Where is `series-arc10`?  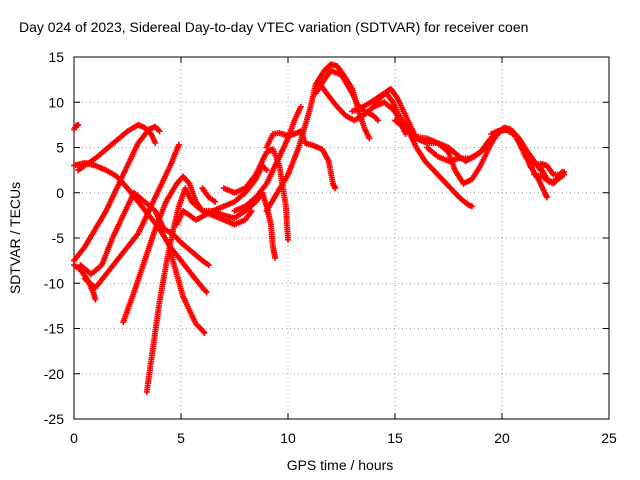 series-arc10 is located at coordinates (187, 292).